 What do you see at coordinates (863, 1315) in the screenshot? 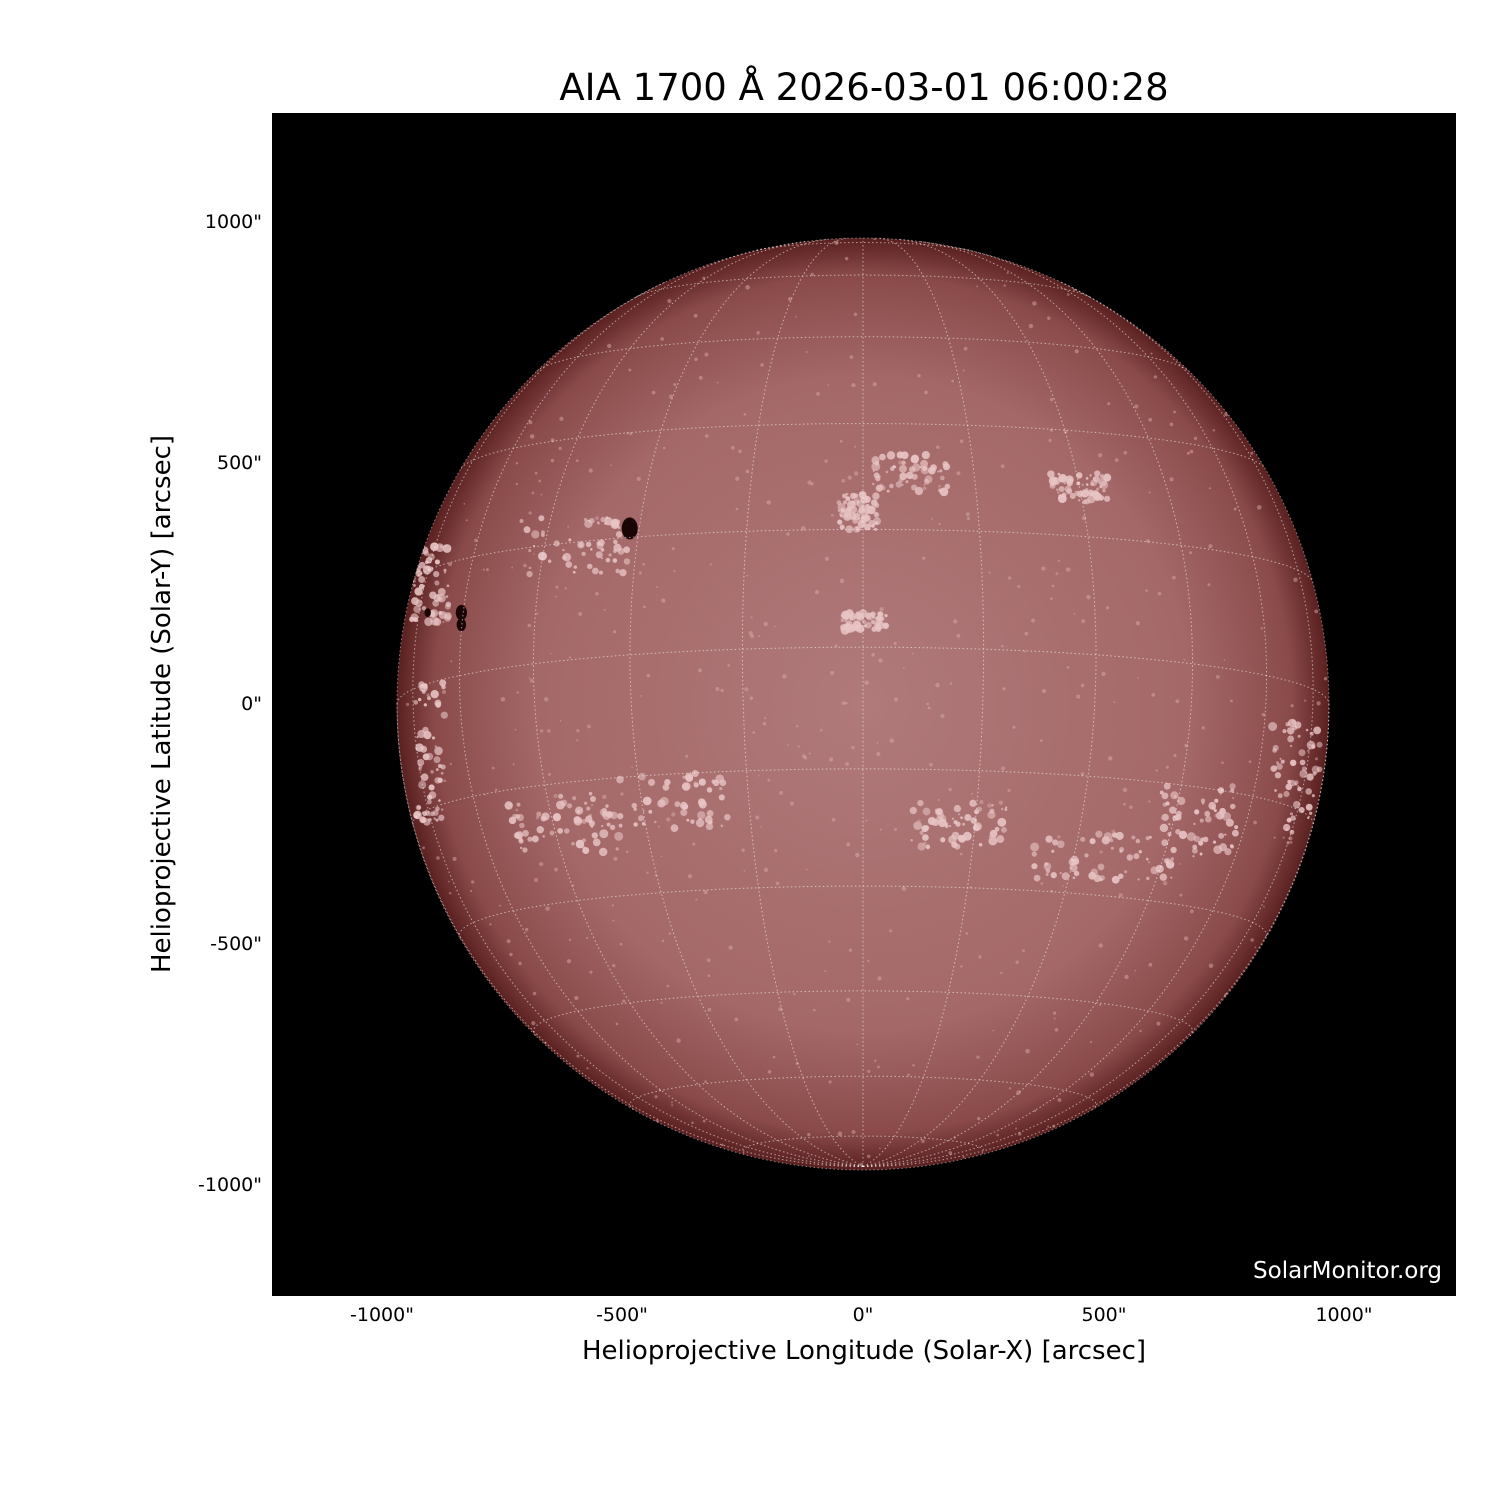
I see `x-tick-label: 0"` at bounding box center [863, 1315].